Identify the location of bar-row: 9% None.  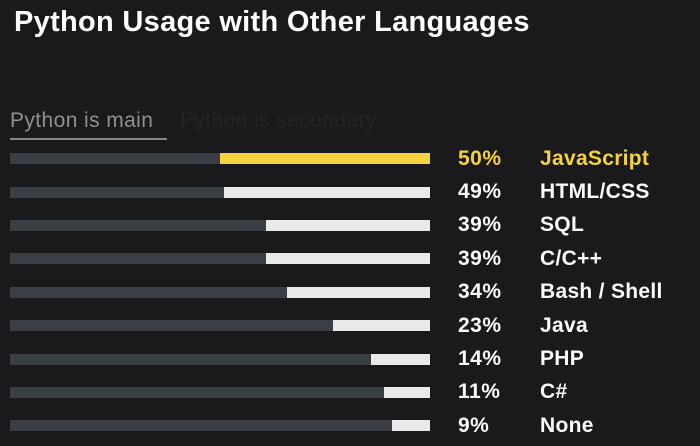
(350, 425).